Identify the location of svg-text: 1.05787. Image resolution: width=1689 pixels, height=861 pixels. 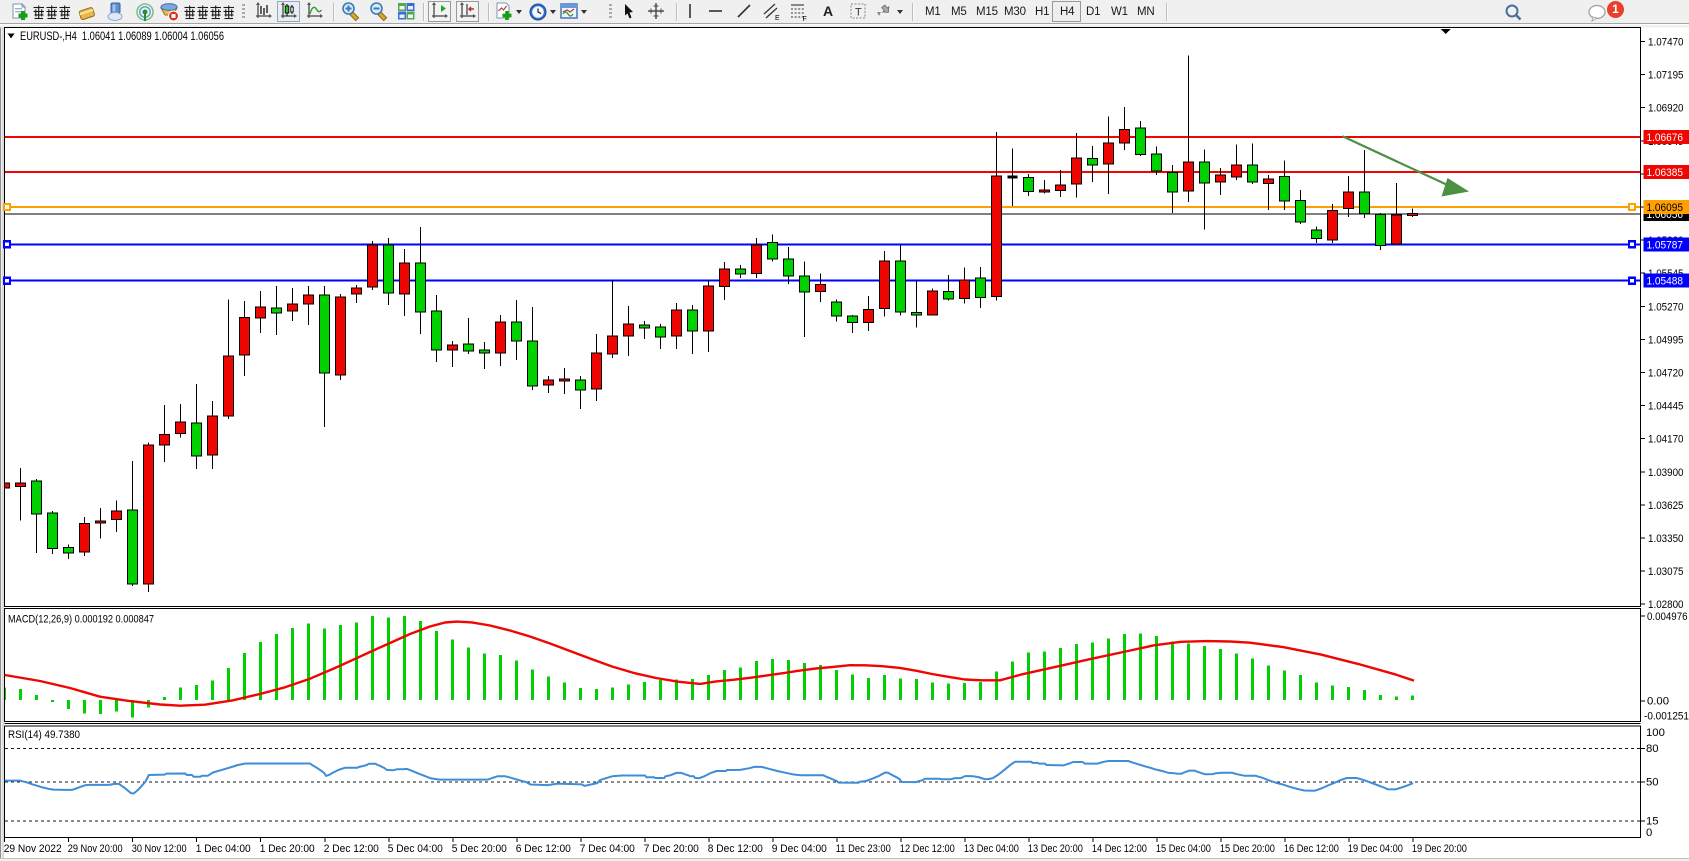
(1665, 245).